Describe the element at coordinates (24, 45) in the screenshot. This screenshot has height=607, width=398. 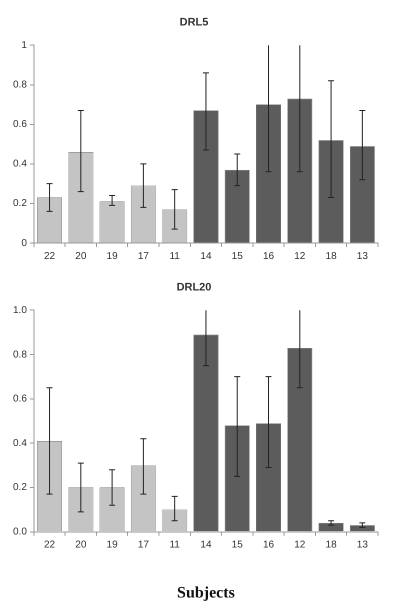
I see `y-tick-label: 1` at that location.